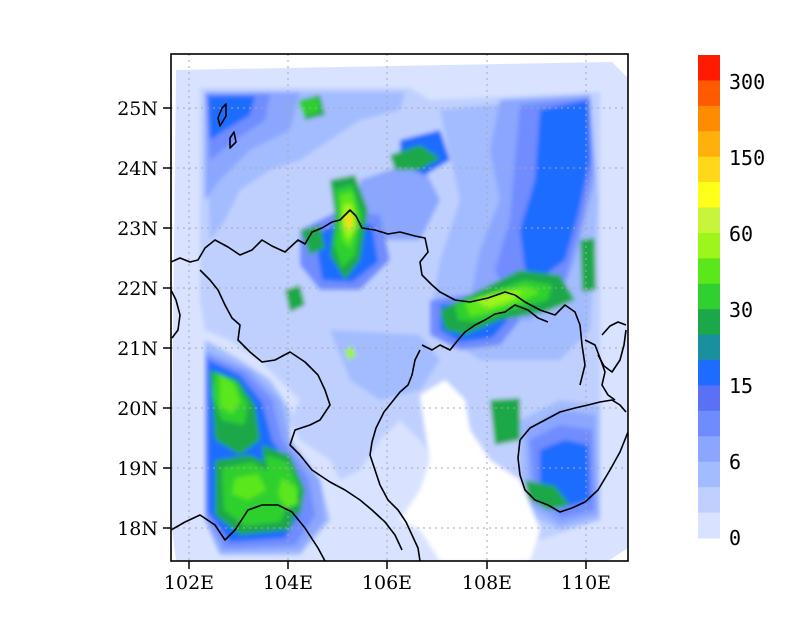 The image size is (800, 618). I want to click on y-tick-label: 20N, so click(137, 409).